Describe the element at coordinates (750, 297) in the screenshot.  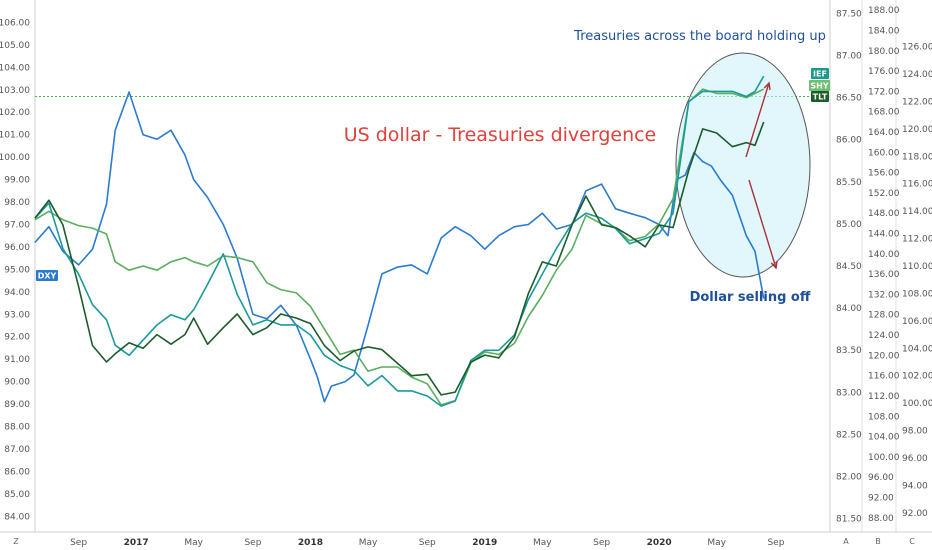
I see `annotation-dollar: Dollar selling off` at that location.